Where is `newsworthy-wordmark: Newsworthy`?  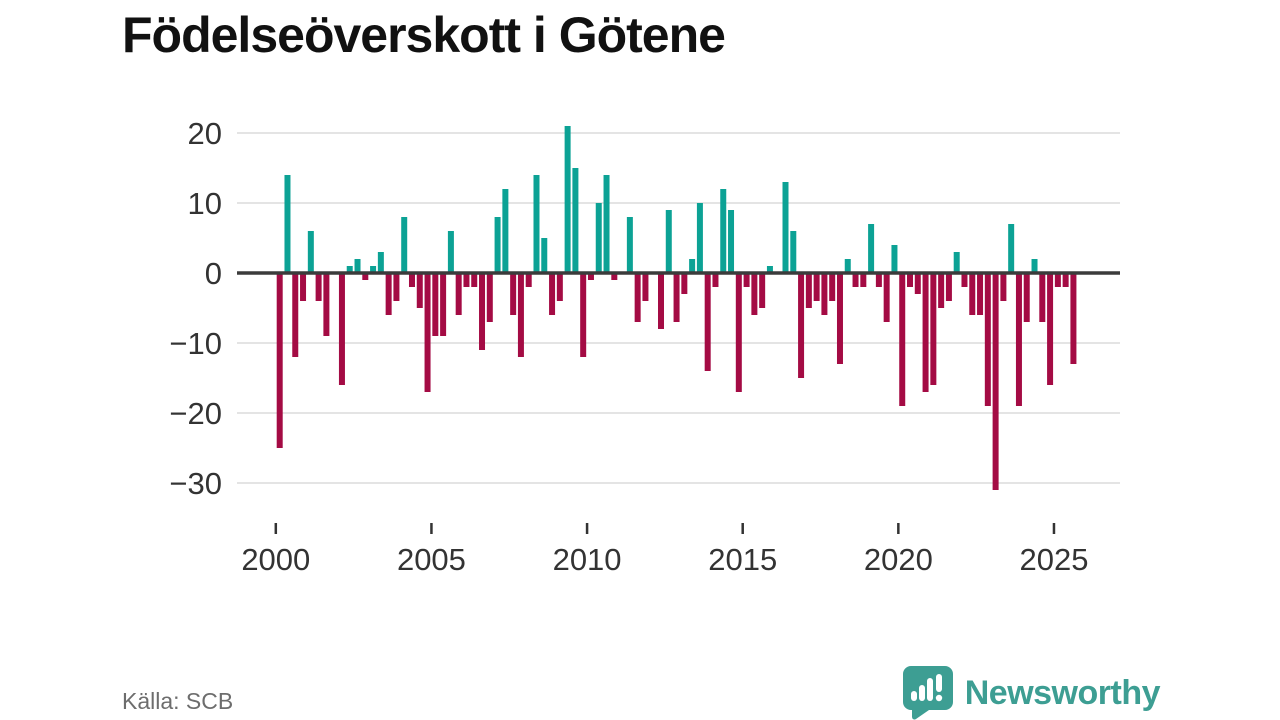 newsworthy-wordmark: Newsworthy is located at coordinates (1062, 692).